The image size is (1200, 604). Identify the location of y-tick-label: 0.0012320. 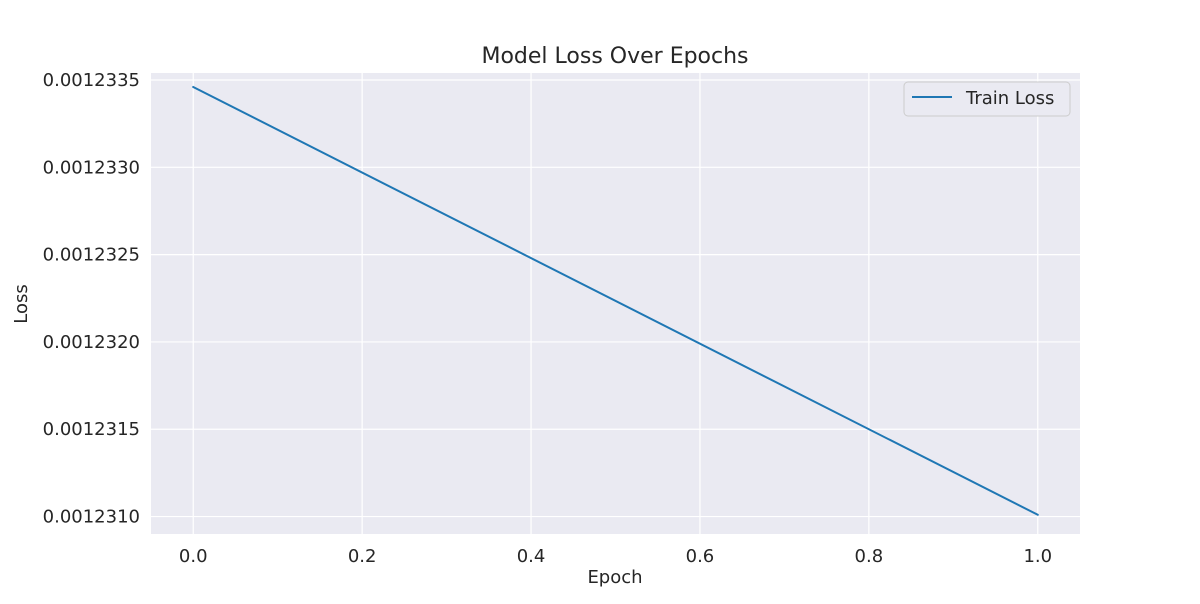
(91, 342).